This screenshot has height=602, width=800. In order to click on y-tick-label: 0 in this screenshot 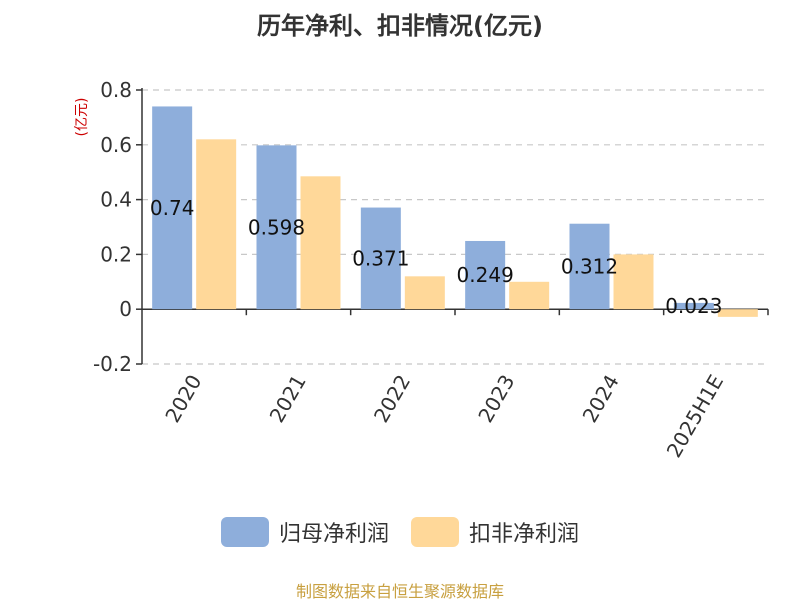, I will do `click(125, 309)`.